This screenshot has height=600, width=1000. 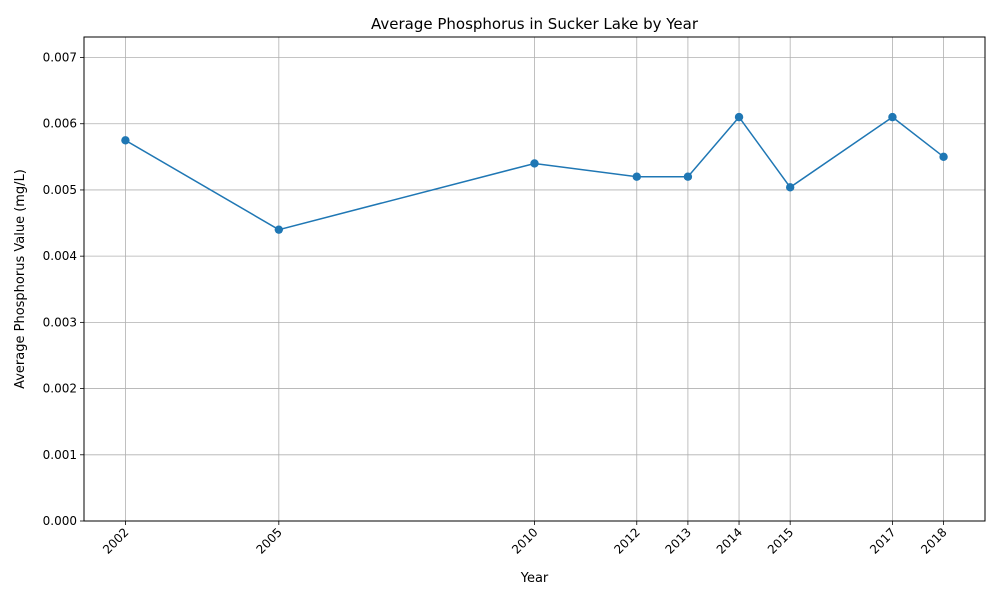 I want to click on y-tick-label: 0.003, so click(x=60, y=322).